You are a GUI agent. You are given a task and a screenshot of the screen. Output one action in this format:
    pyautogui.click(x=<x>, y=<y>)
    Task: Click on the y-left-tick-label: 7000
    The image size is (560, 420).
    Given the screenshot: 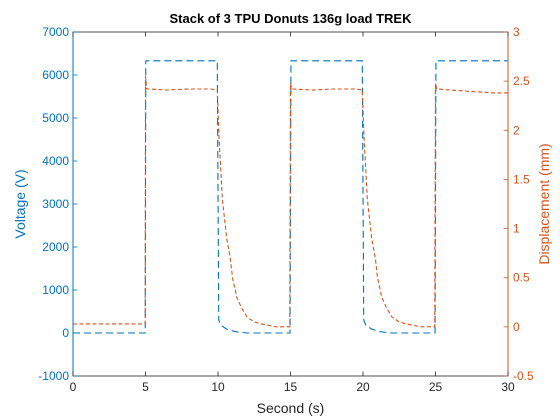 What is the action you would take?
    pyautogui.click(x=55, y=32)
    